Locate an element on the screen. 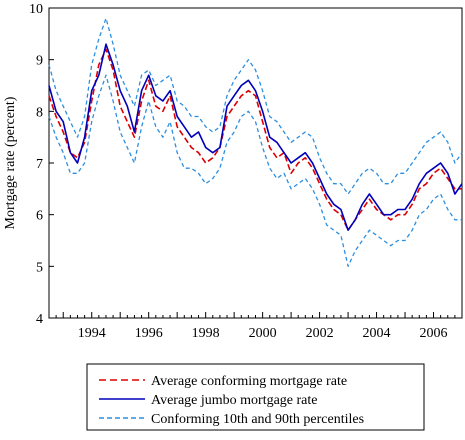 The image size is (465, 440). x-tick-label: 1996 is located at coordinates (149, 333).